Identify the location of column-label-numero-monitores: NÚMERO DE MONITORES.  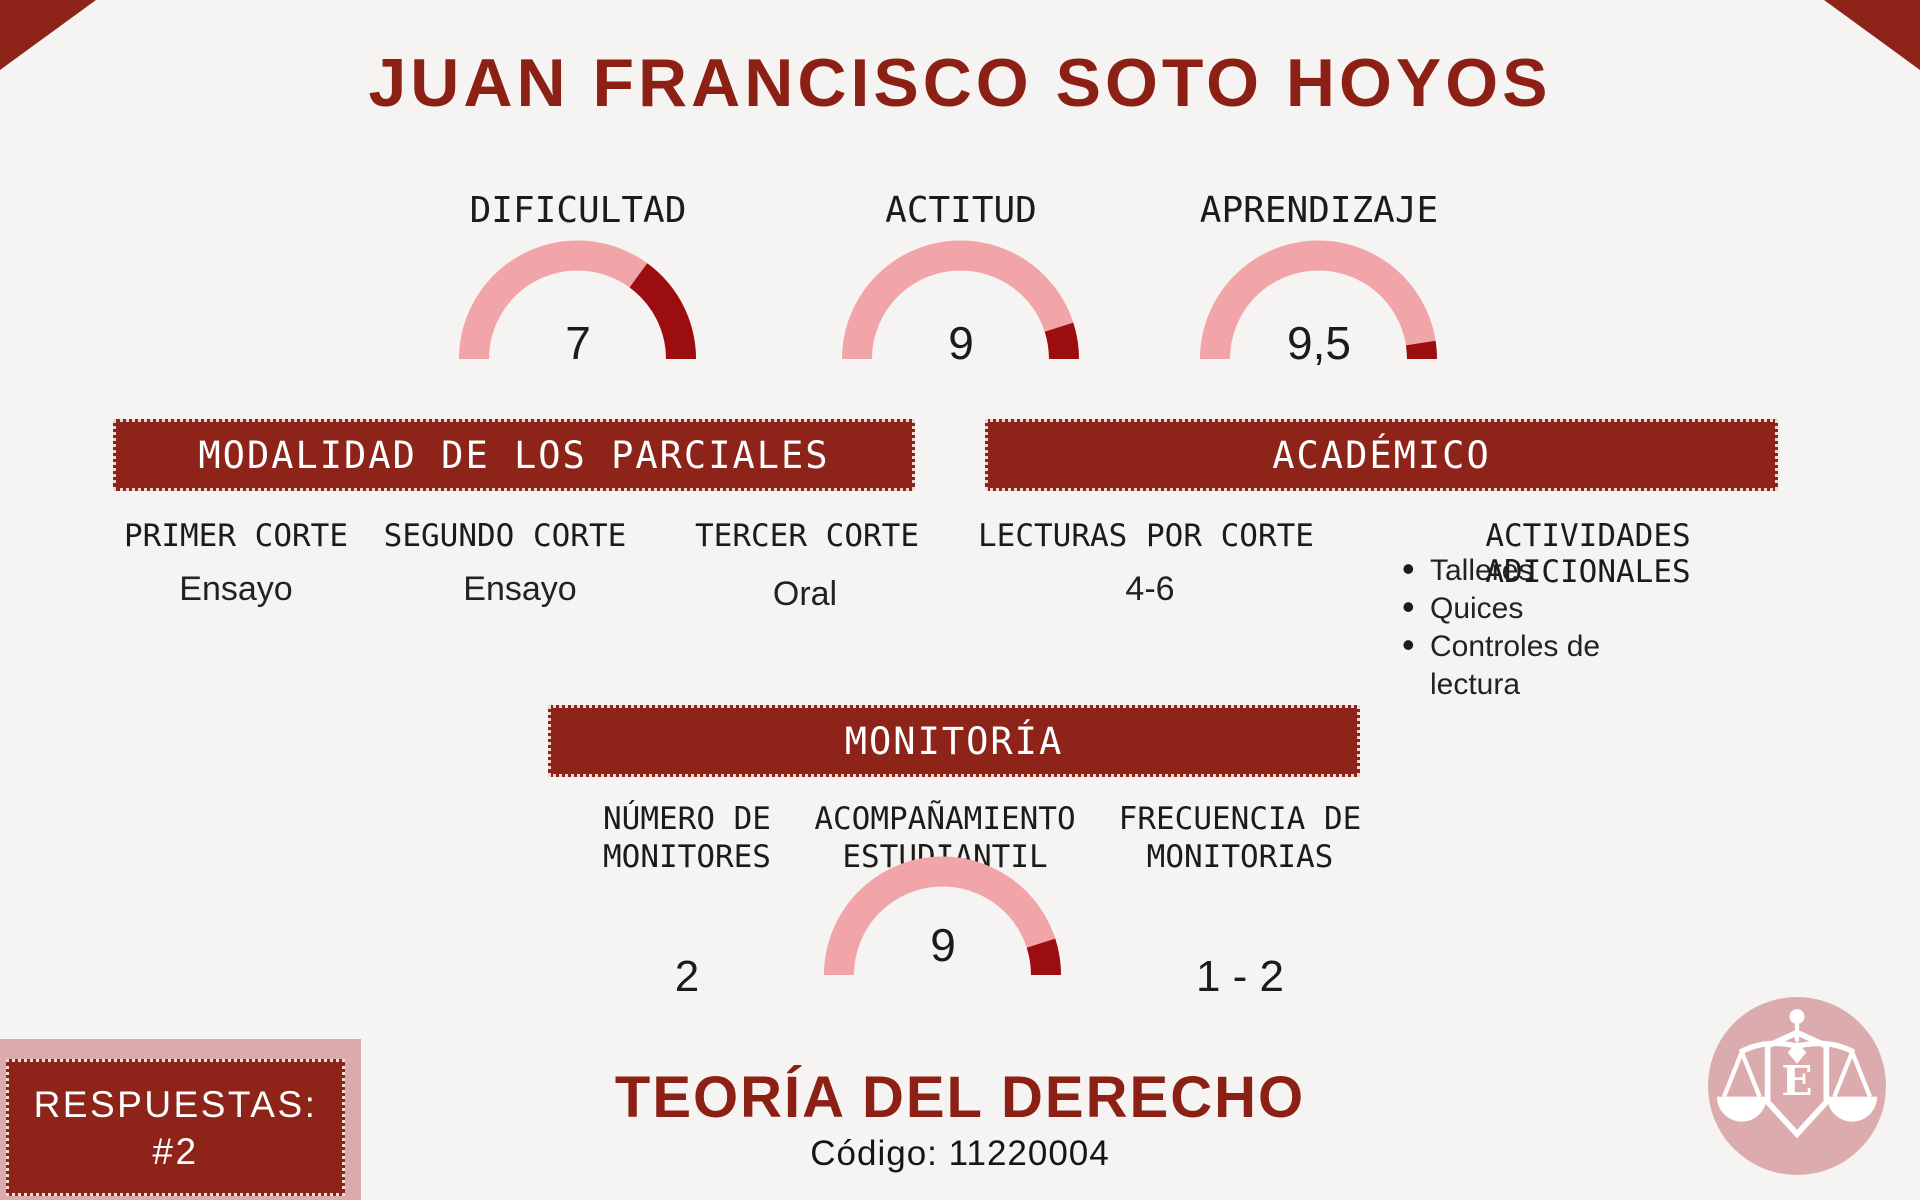
(687, 838).